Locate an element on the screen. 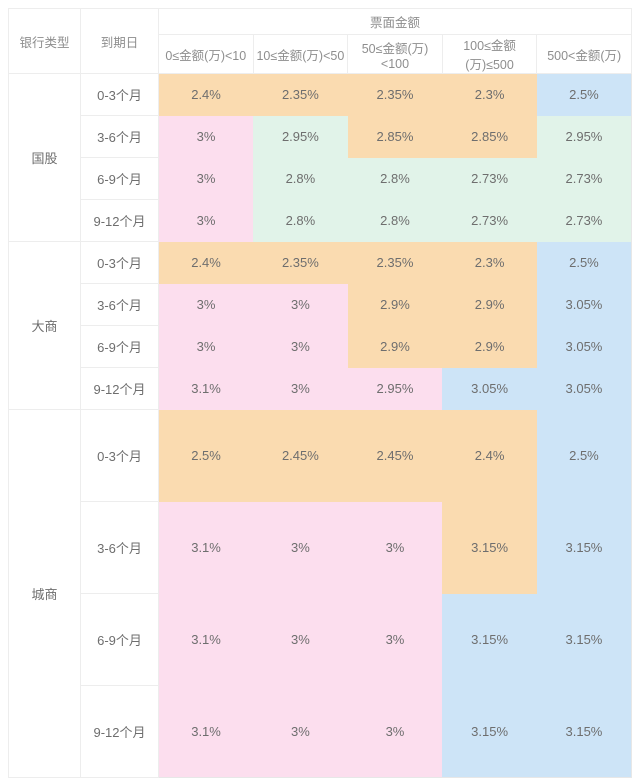 The image size is (640, 778). col-header-range-3: 50≤金额(万)<100 is located at coordinates (395, 54).